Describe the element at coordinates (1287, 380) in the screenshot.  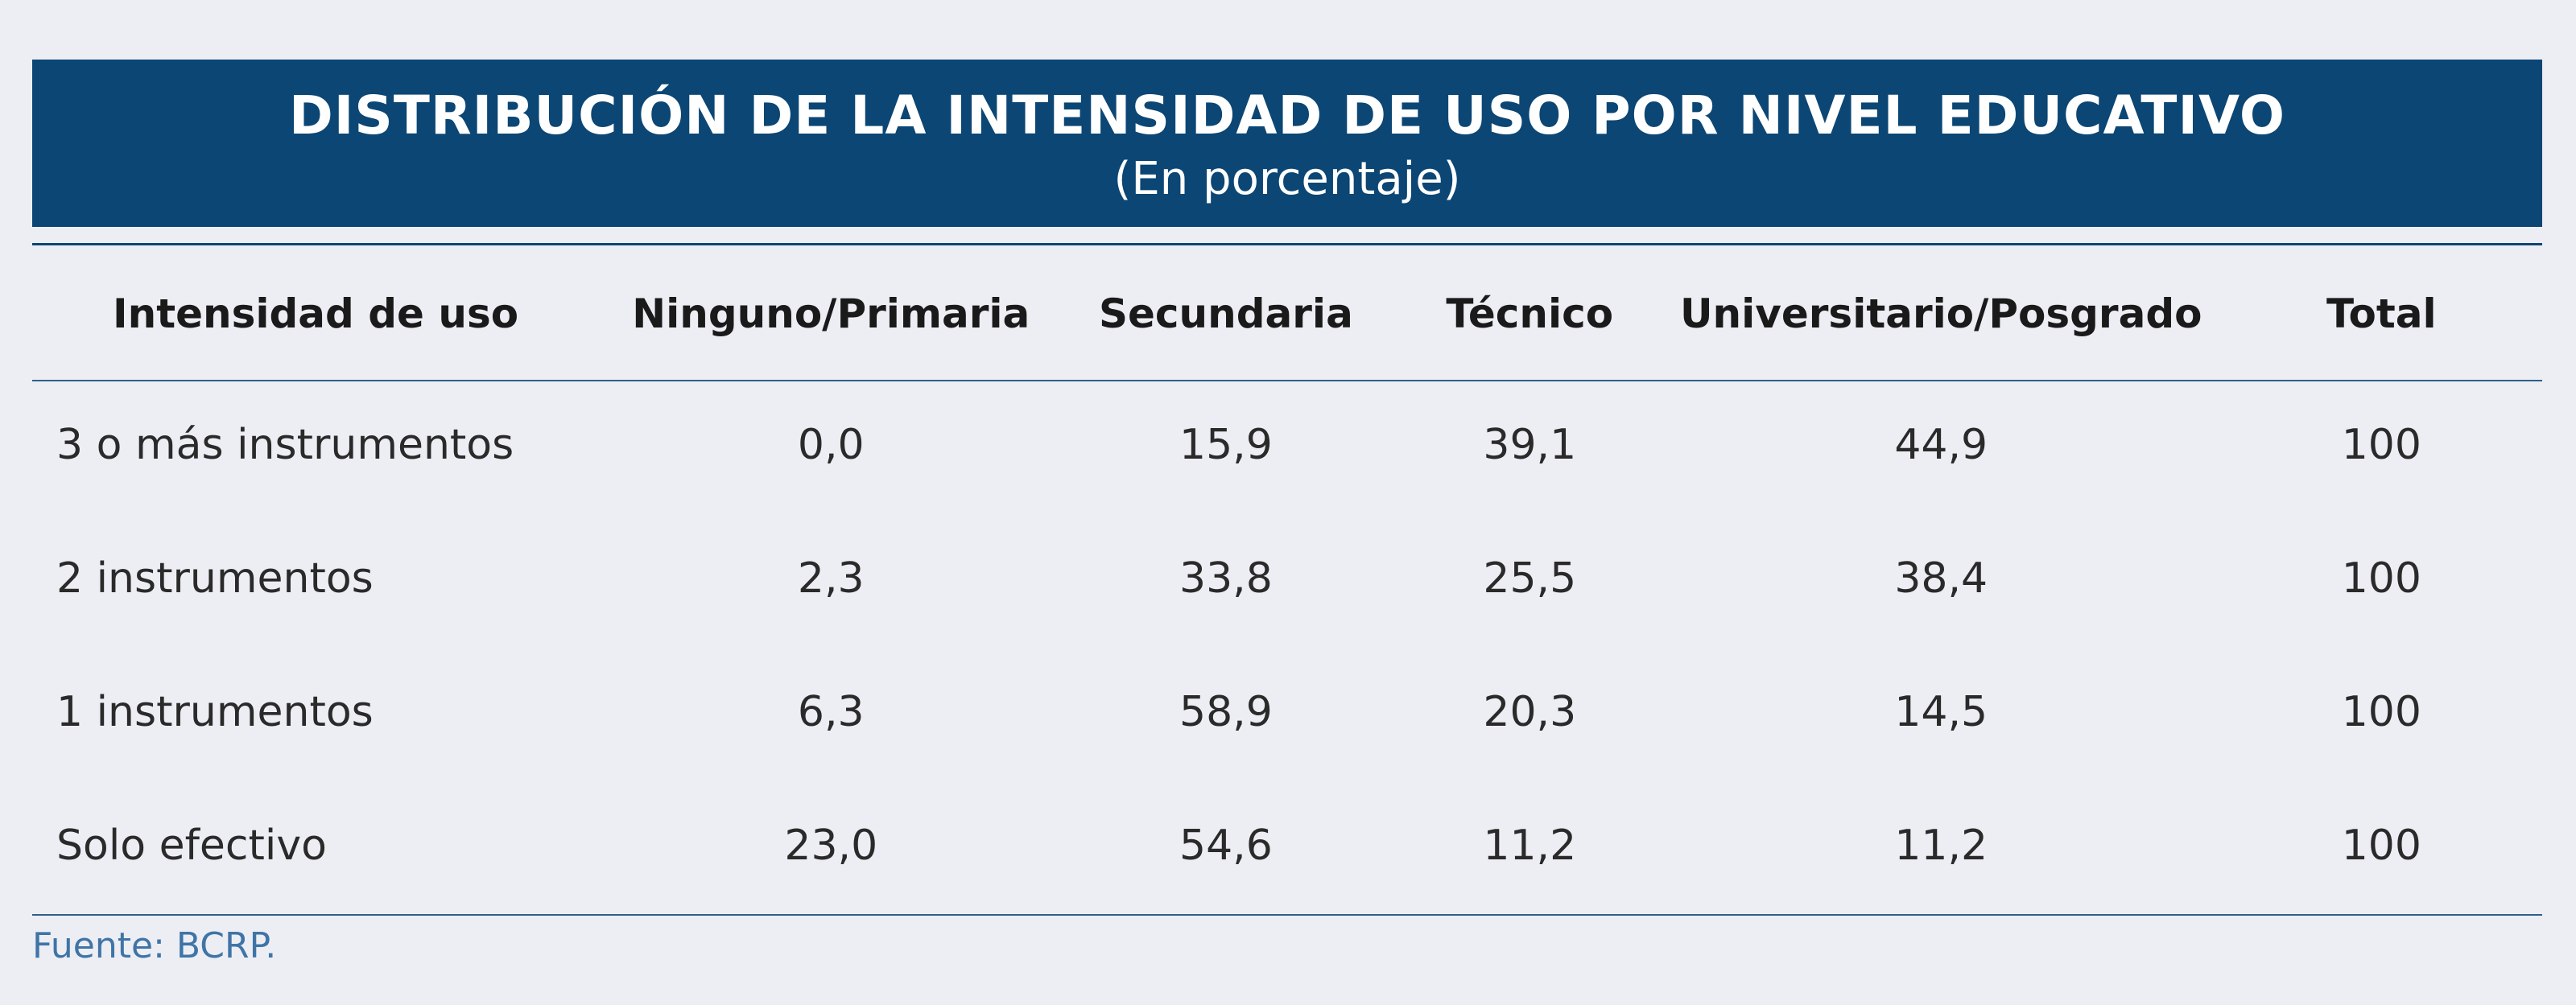
I see `header-bottom-rule` at that location.